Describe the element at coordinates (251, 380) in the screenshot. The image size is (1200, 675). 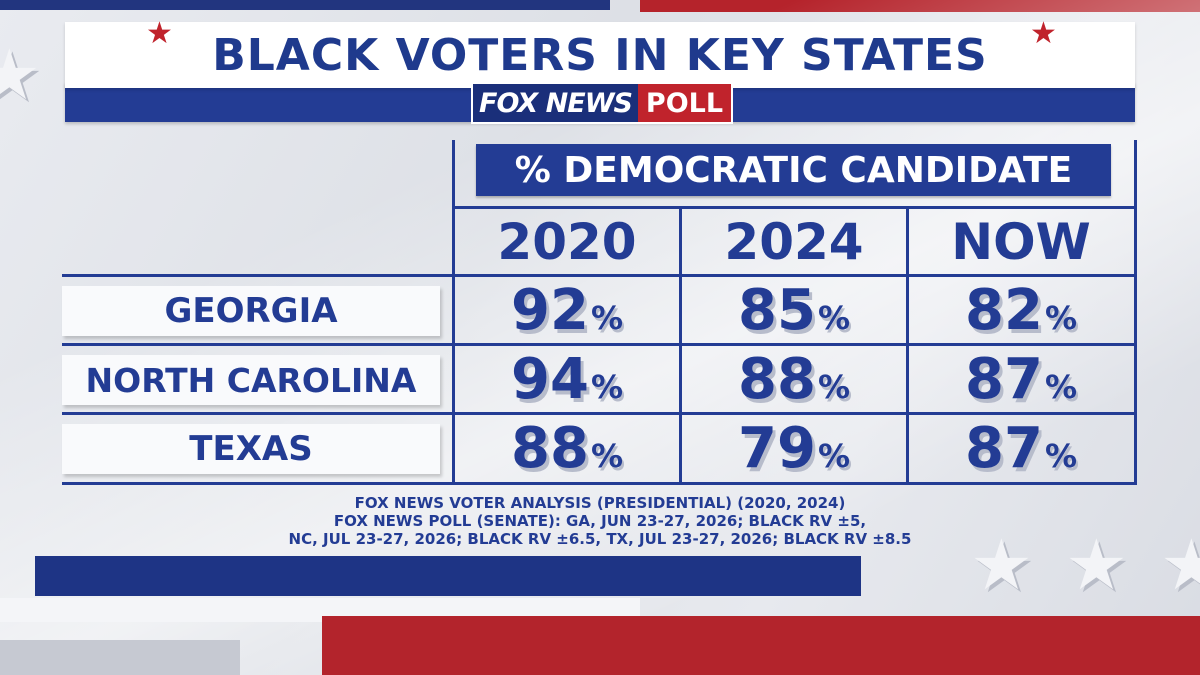
I see `row-label-north-carolina: NORTH CAROLINA` at that location.